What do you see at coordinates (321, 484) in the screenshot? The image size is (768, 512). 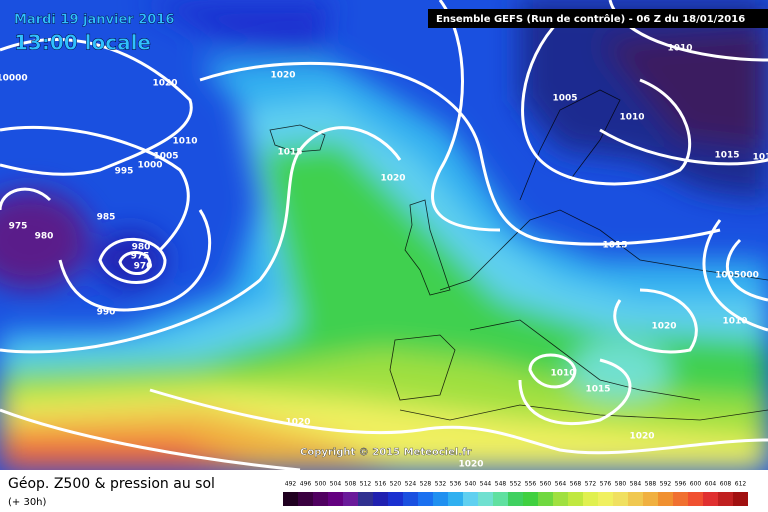 I see `colorbar-label: 500` at bounding box center [321, 484].